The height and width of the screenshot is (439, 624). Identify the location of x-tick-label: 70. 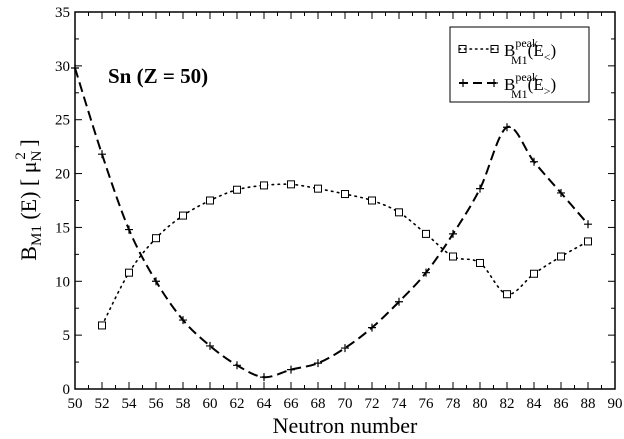
(345, 404).